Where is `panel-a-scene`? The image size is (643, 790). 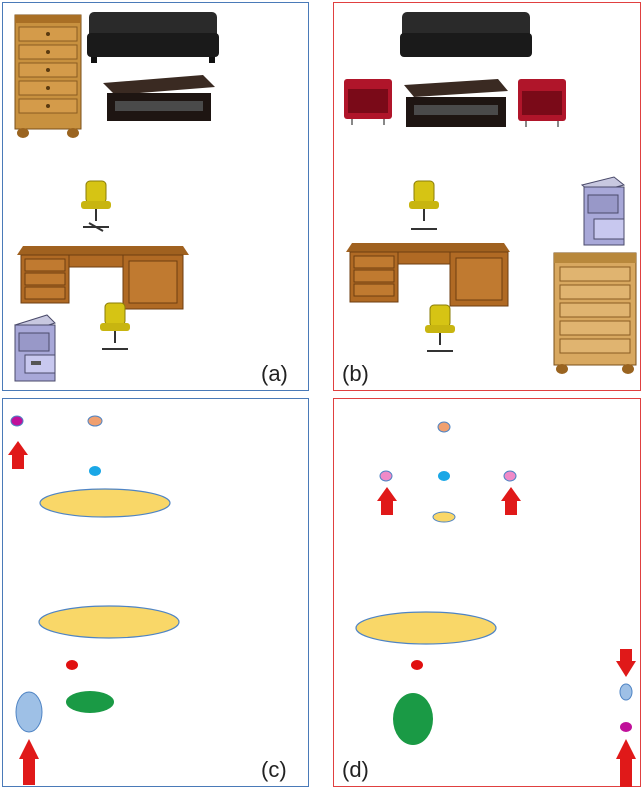
panel-a-scene is located at coordinates (116, 197).